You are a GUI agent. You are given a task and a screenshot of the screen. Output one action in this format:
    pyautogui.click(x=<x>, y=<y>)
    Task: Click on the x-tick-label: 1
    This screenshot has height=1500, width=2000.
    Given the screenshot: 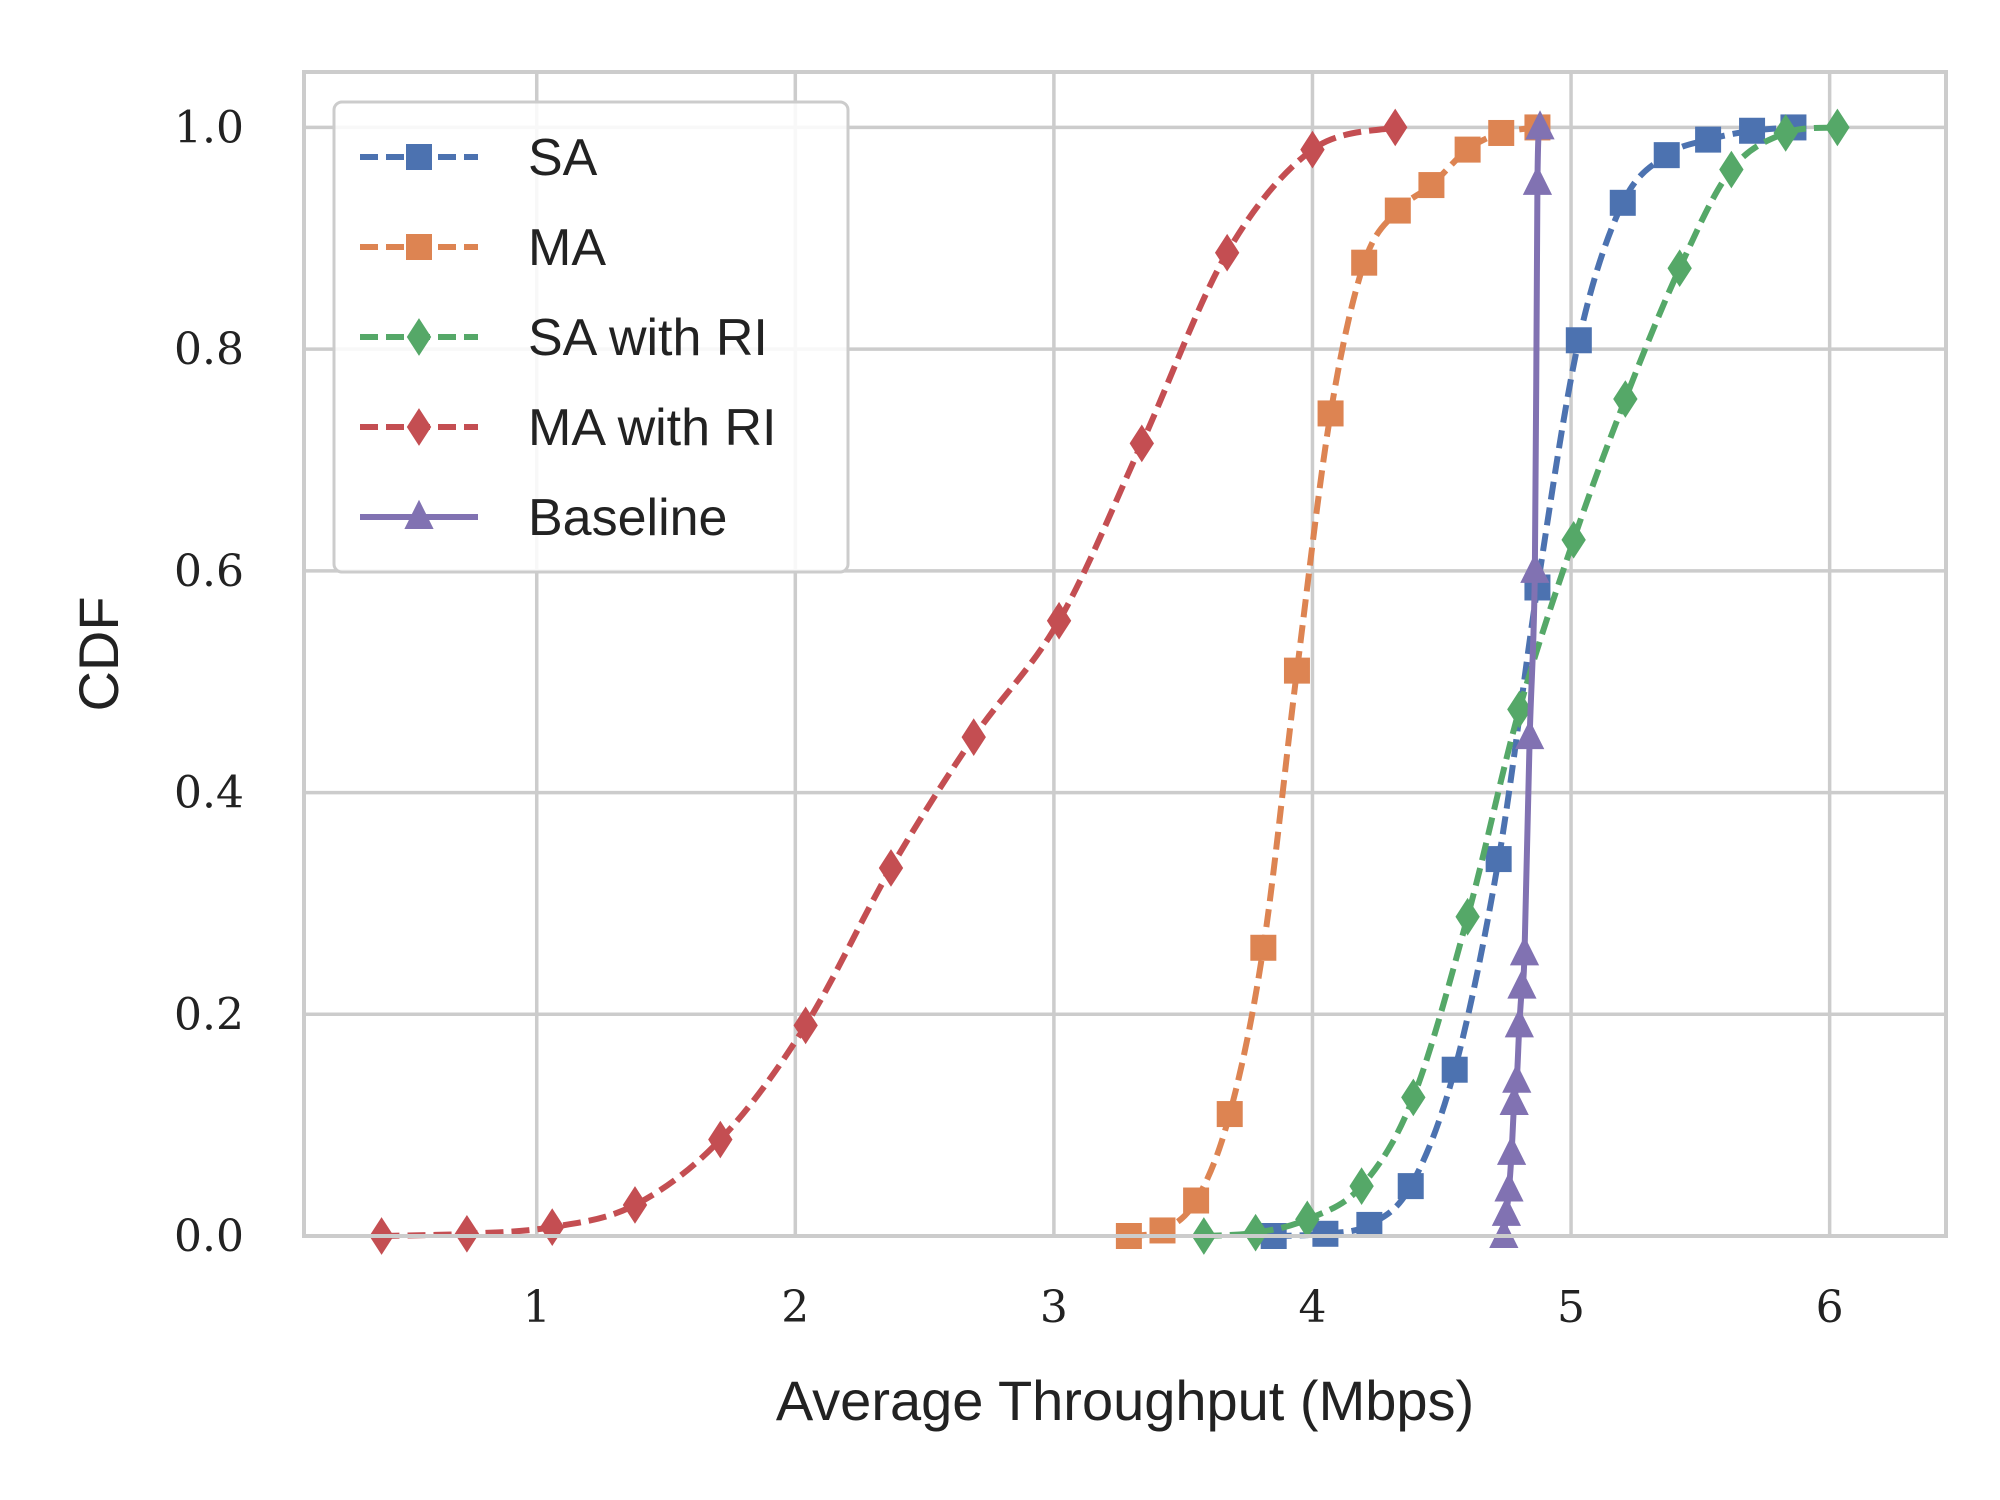 What is the action you would take?
    pyautogui.click(x=537, y=1307)
    